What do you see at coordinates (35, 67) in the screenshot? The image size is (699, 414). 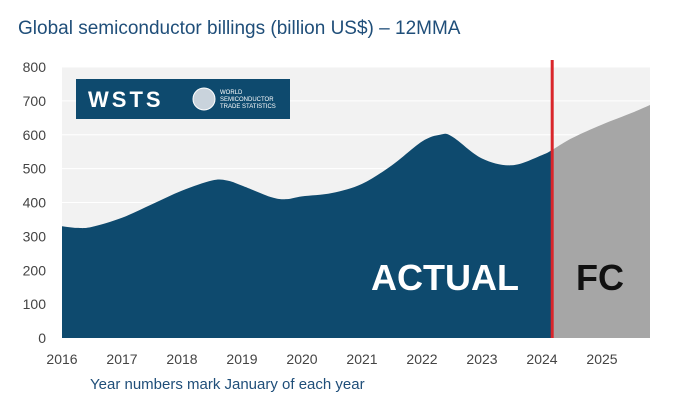 I see `y-tick-label: 800` at bounding box center [35, 67].